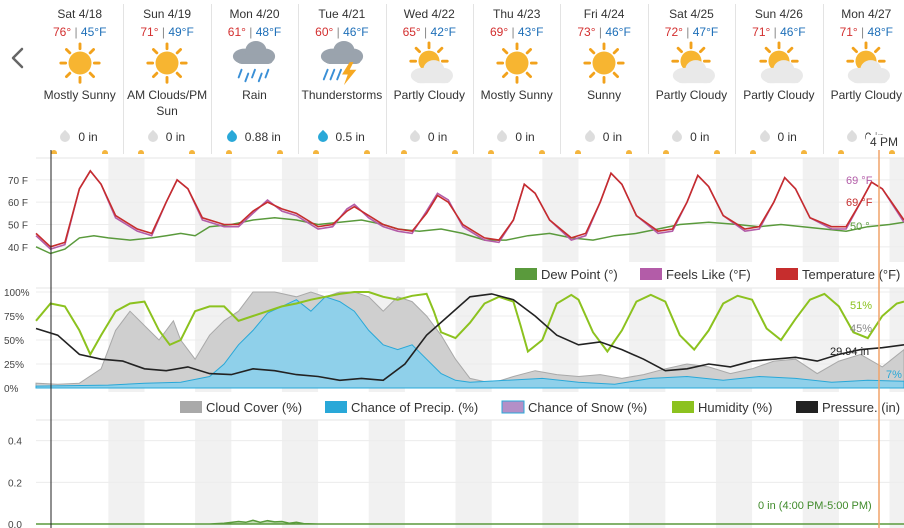 The height and width of the screenshot is (528, 904). Describe the element at coordinates (254, 79) in the screenshot. I see `day-column: Mon 4/20 61° | 48°F Rain 0.88 in` at that location.